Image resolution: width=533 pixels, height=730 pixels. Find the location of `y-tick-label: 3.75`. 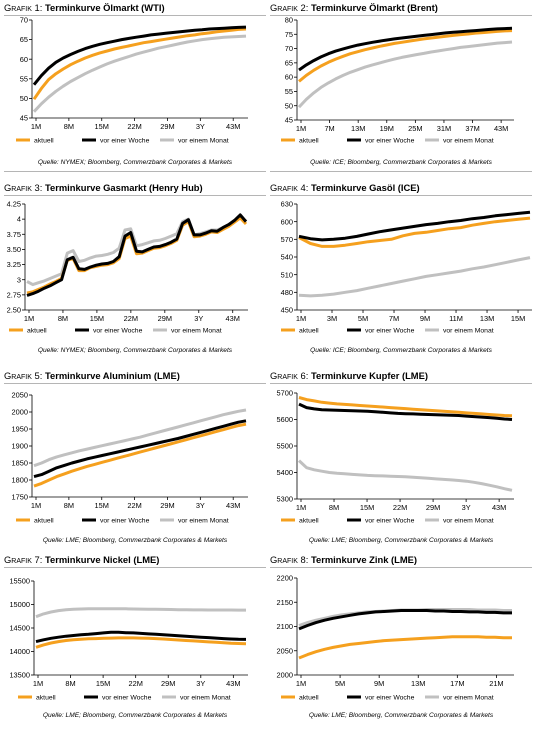

y-tick-label: 3.75 is located at coordinates (14, 234).